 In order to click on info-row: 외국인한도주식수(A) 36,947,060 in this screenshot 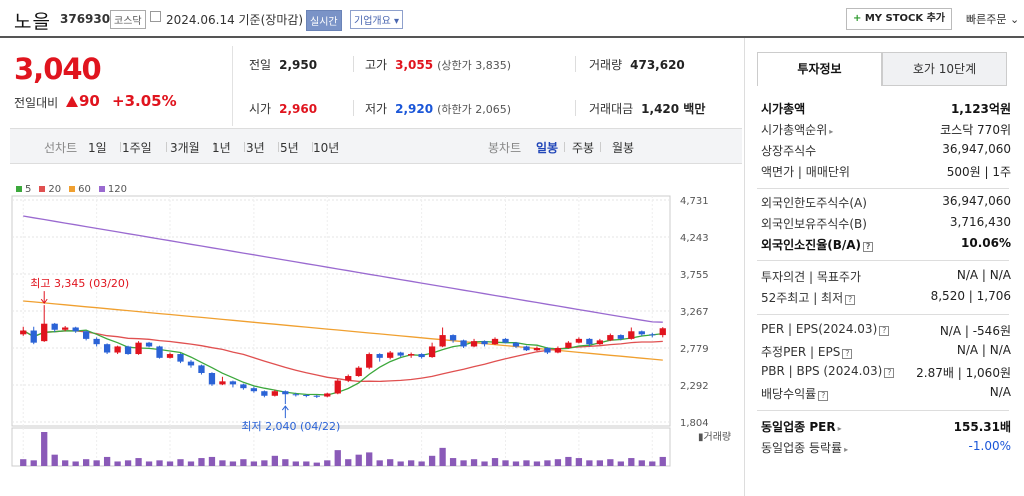, I will do `click(886, 202)`.